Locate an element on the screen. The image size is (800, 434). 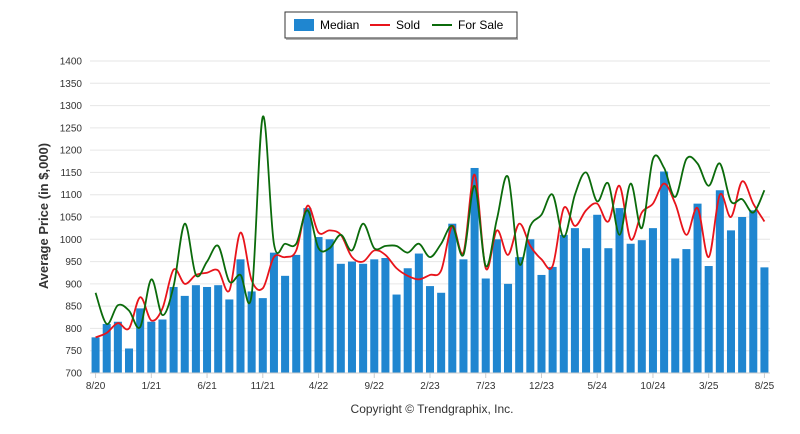
legend-box is located at coordinates (401, 25).